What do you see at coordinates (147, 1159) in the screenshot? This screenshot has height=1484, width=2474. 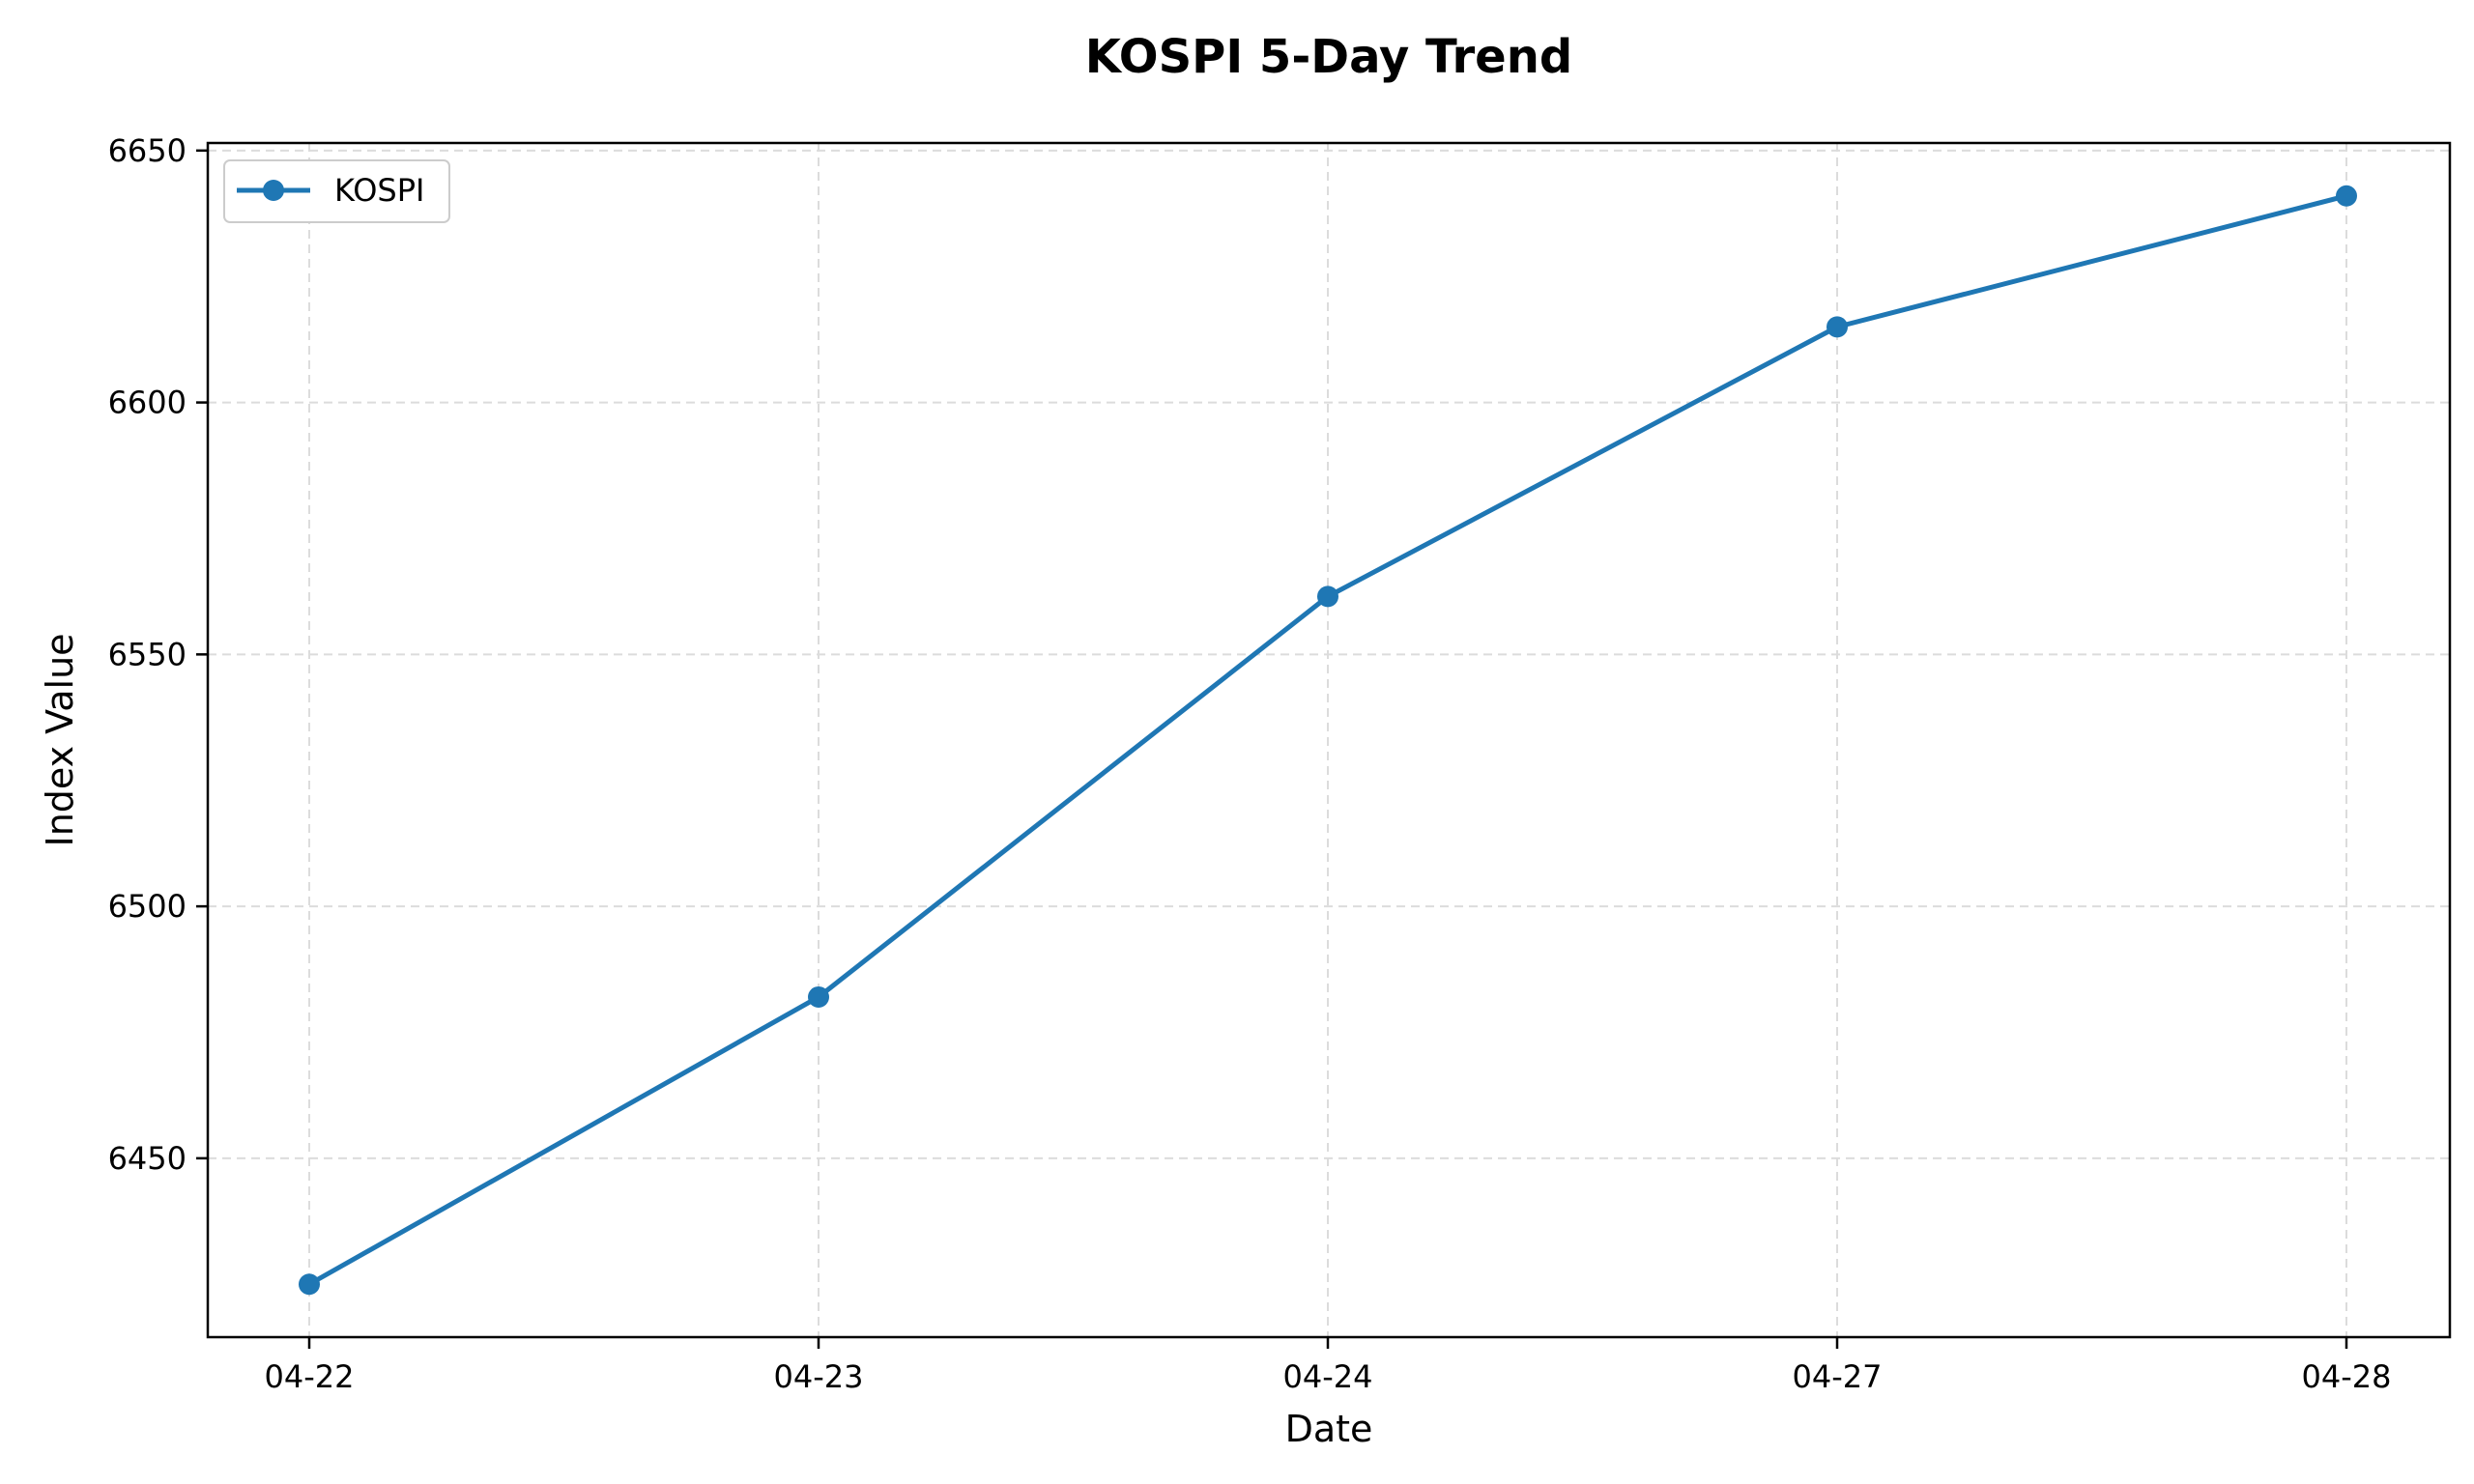 I see `y-tick-label: 6450` at bounding box center [147, 1159].